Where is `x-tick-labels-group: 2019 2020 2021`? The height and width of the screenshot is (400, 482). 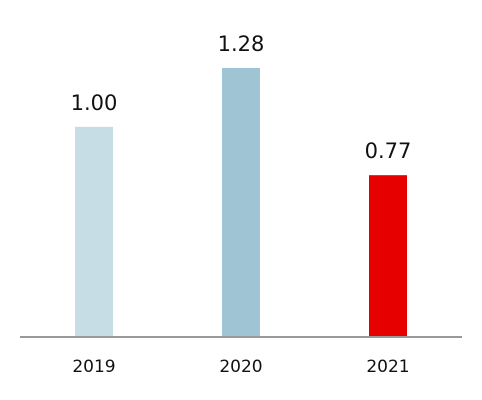
x-tick-labels-group: 2019 2020 2021 is located at coordinates (240, 367).